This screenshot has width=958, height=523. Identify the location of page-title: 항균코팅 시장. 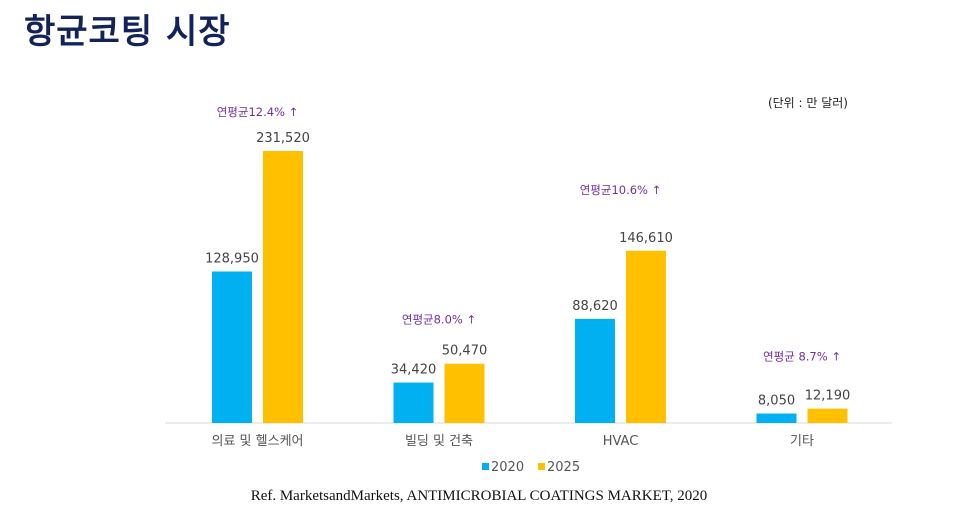
(127, 32).